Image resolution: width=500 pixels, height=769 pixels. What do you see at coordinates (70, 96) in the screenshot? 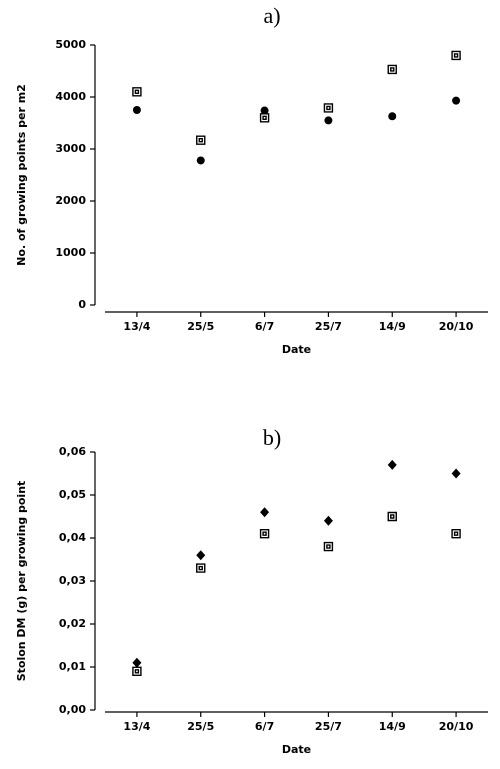
I see `y-tick-label: 4000` at bounding box center [70, 96].